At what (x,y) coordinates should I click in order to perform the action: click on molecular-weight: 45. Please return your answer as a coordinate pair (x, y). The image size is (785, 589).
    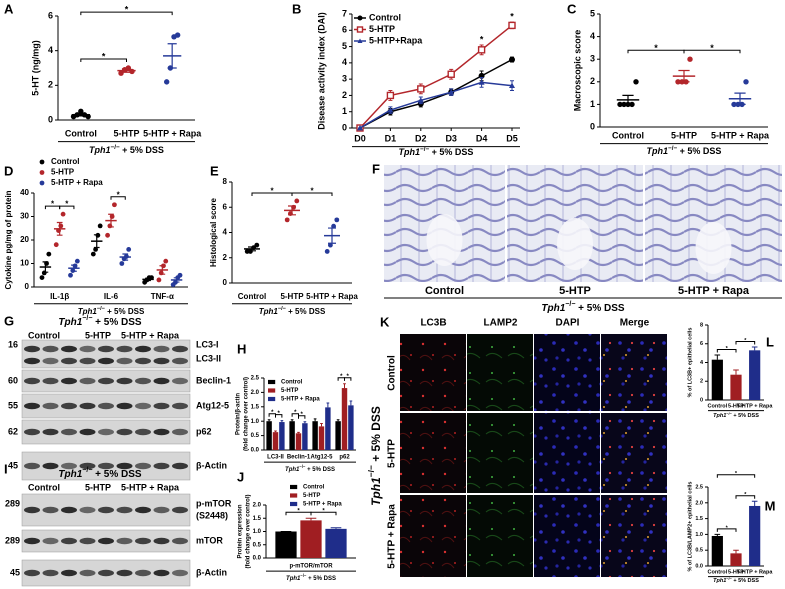
    Looking at the image, I should click on (15, 572).